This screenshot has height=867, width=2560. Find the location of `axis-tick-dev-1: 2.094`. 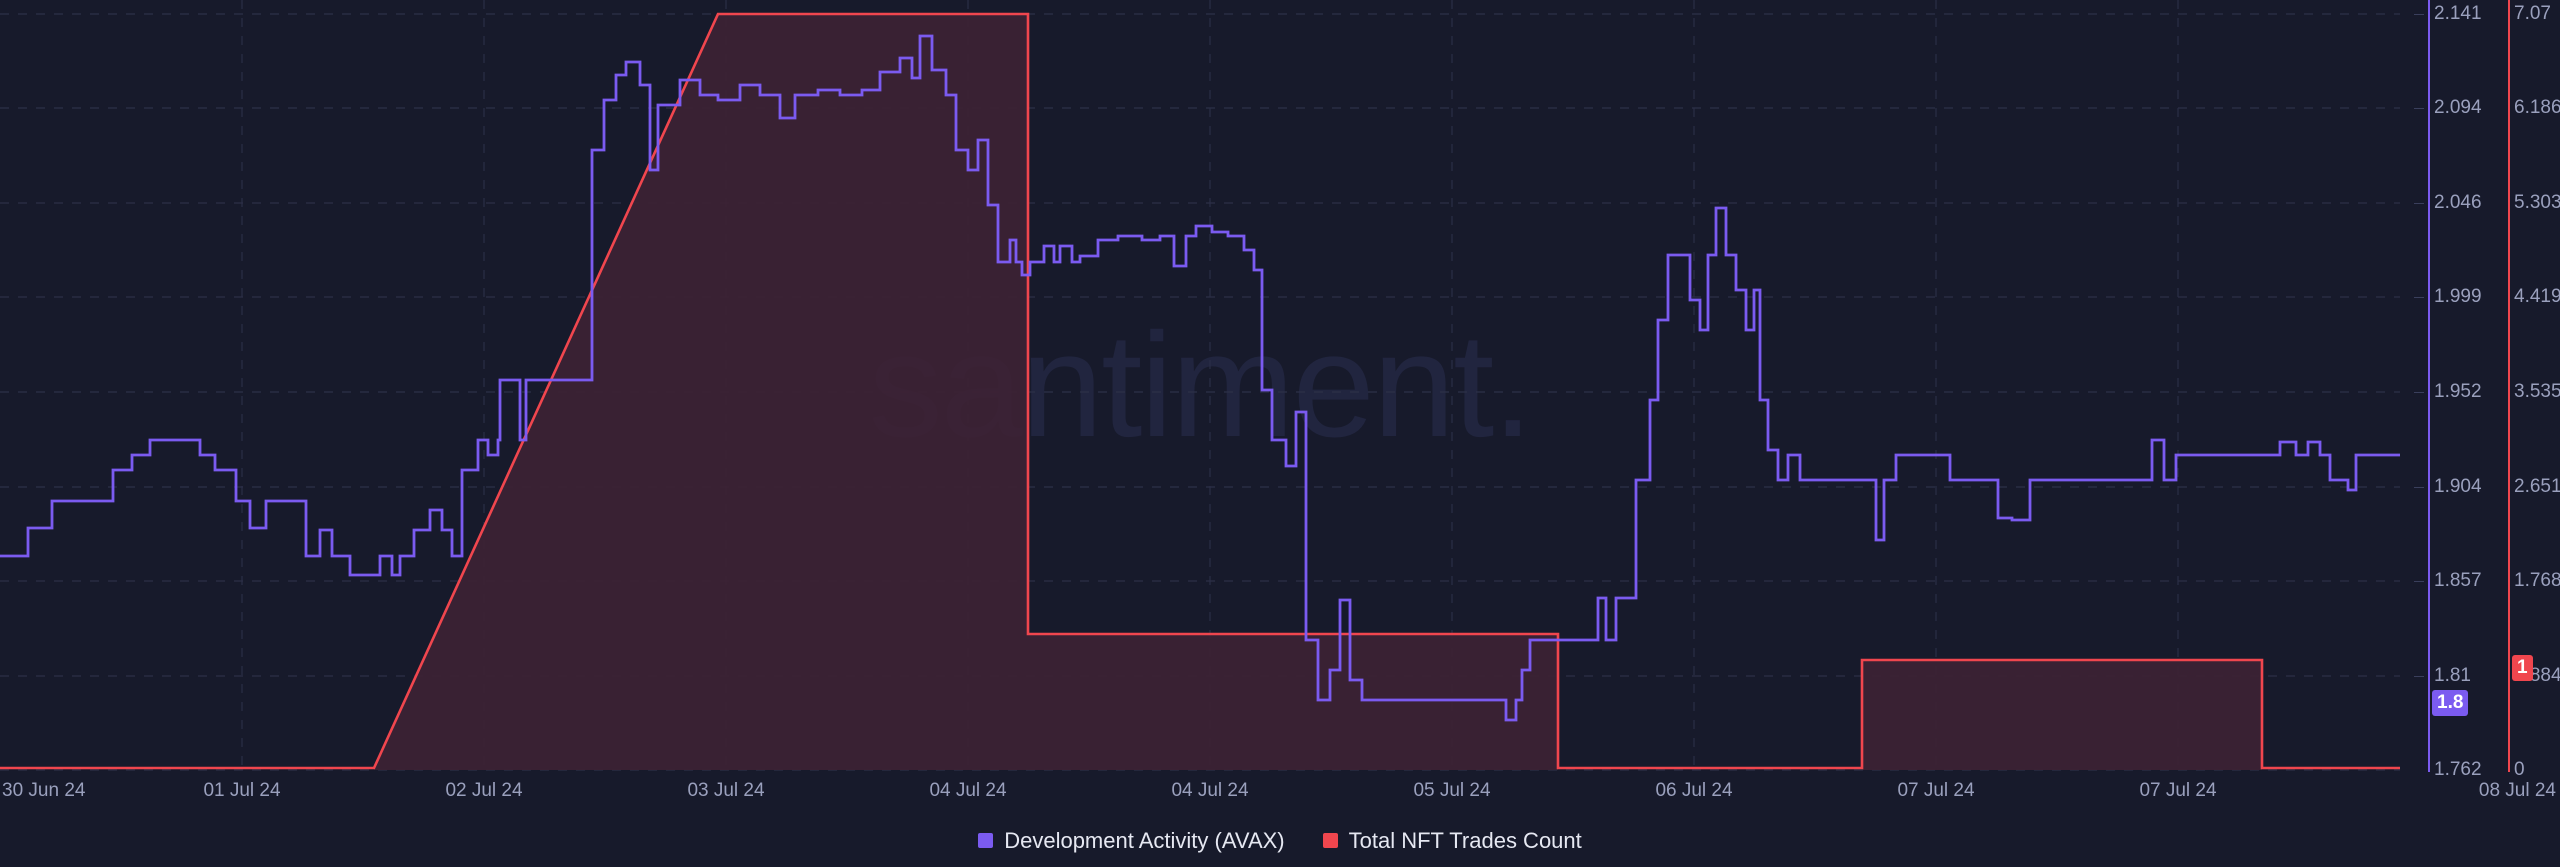

axis-tick-dev-1: 2.094 is located at coordinates (2458, 107).